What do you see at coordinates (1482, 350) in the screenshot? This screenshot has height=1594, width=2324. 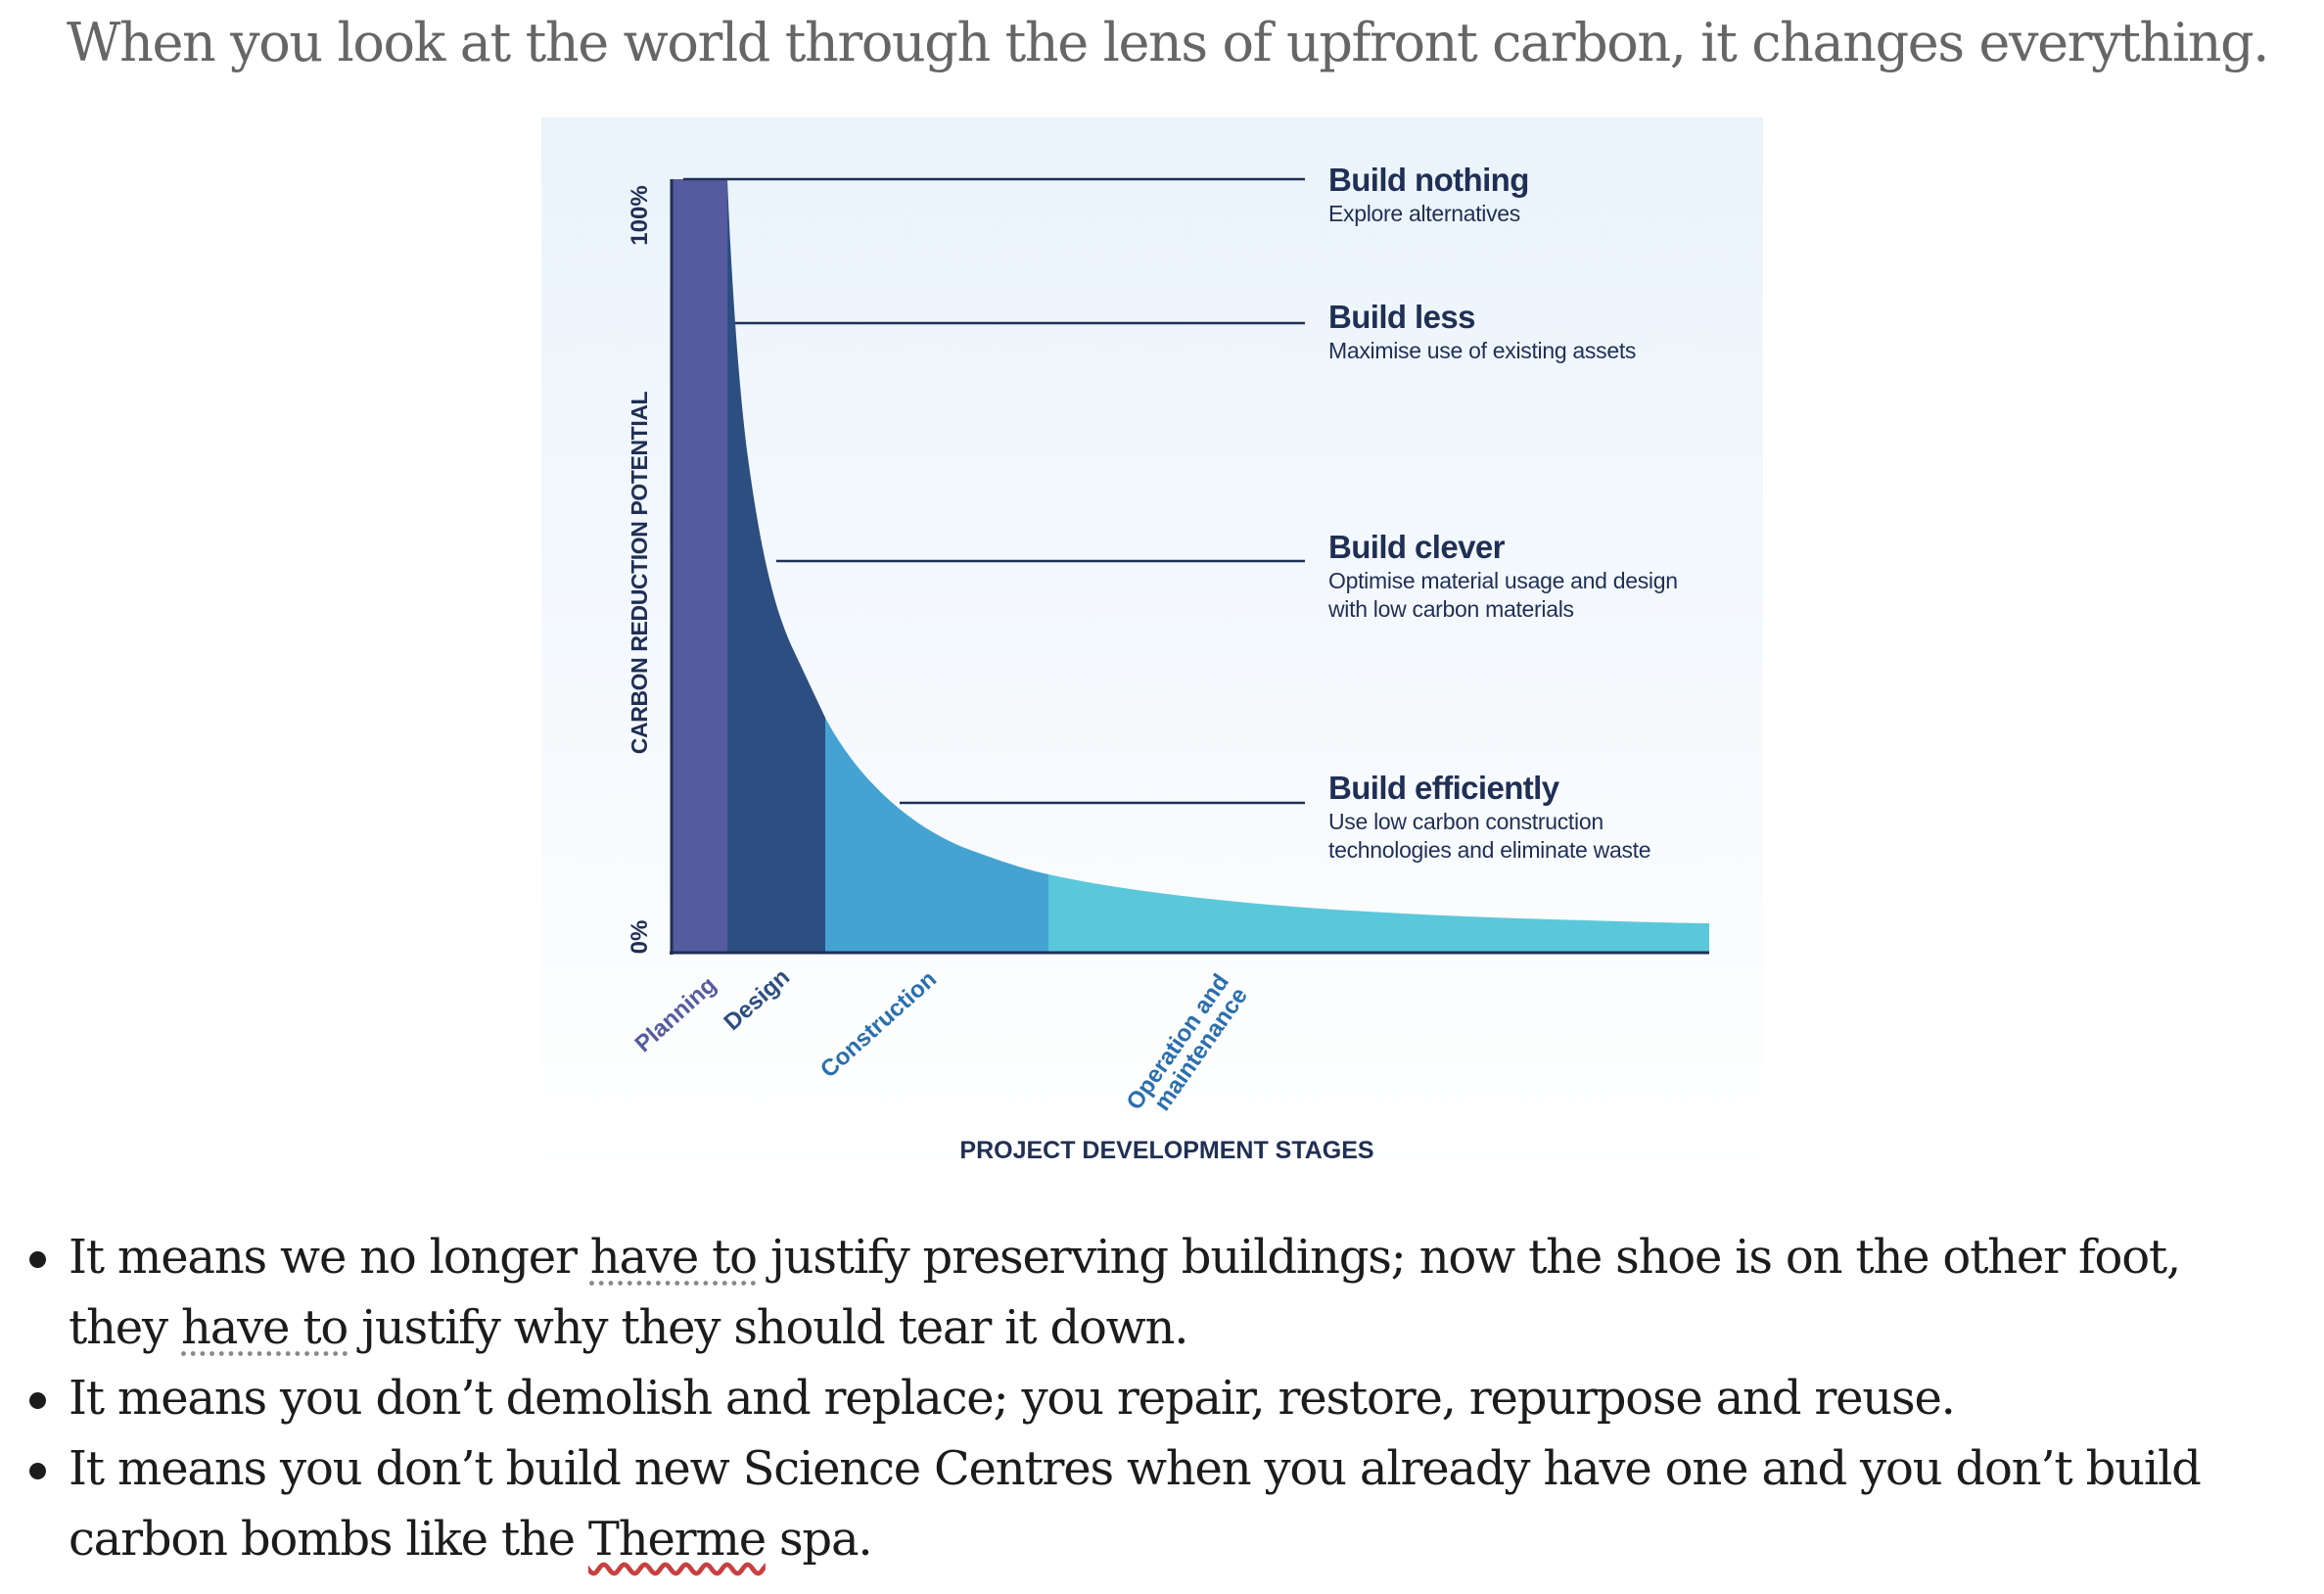 I see `strategy-desc-build-less: Maximise use of existing assets` at bounding box center [1482, 350].